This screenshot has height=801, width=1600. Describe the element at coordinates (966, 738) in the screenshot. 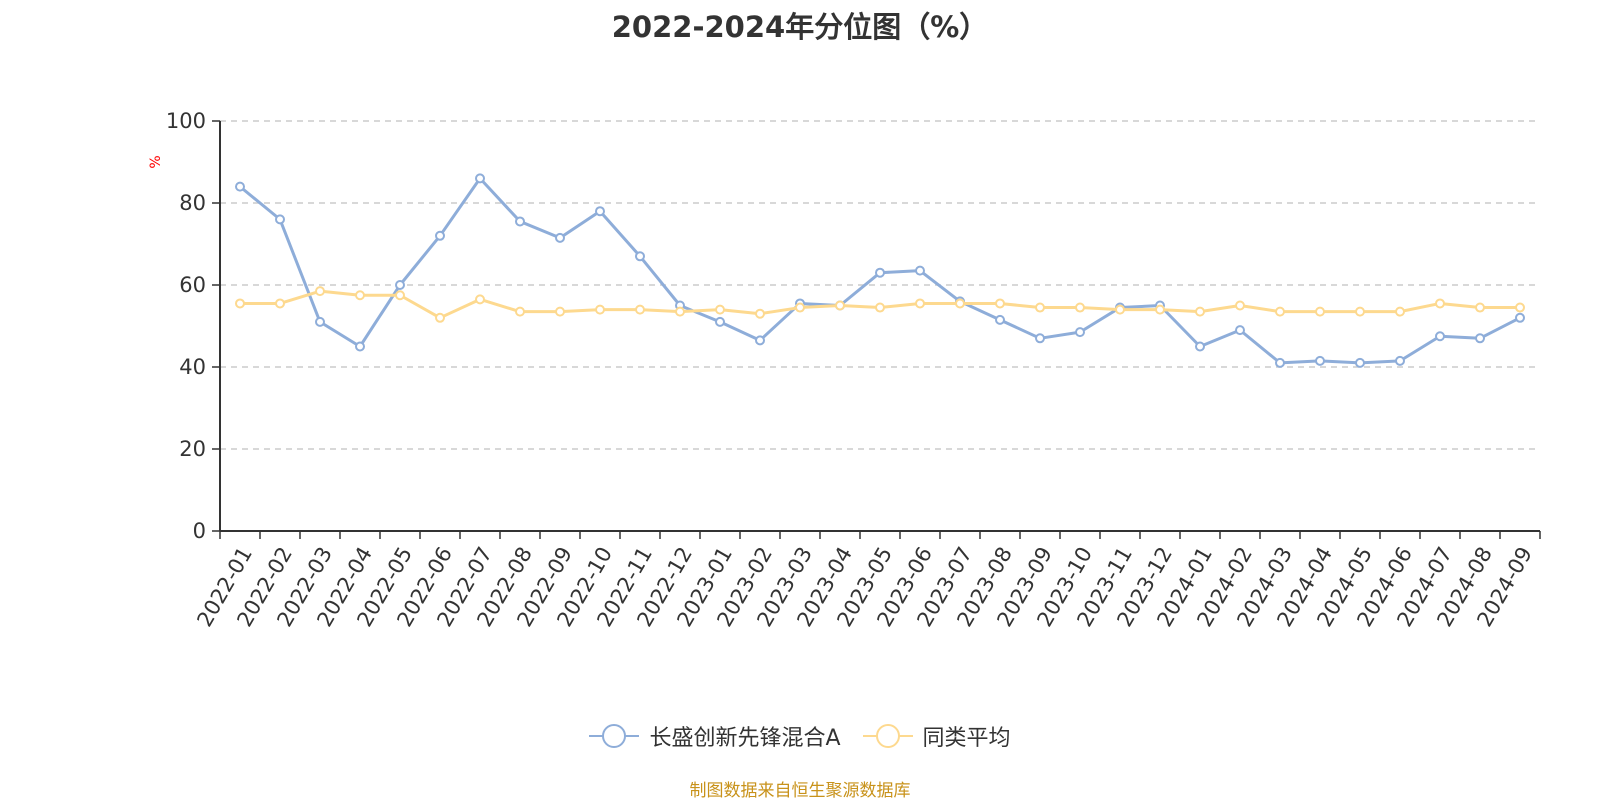

I see `legend-label: 同类平均` at that location.